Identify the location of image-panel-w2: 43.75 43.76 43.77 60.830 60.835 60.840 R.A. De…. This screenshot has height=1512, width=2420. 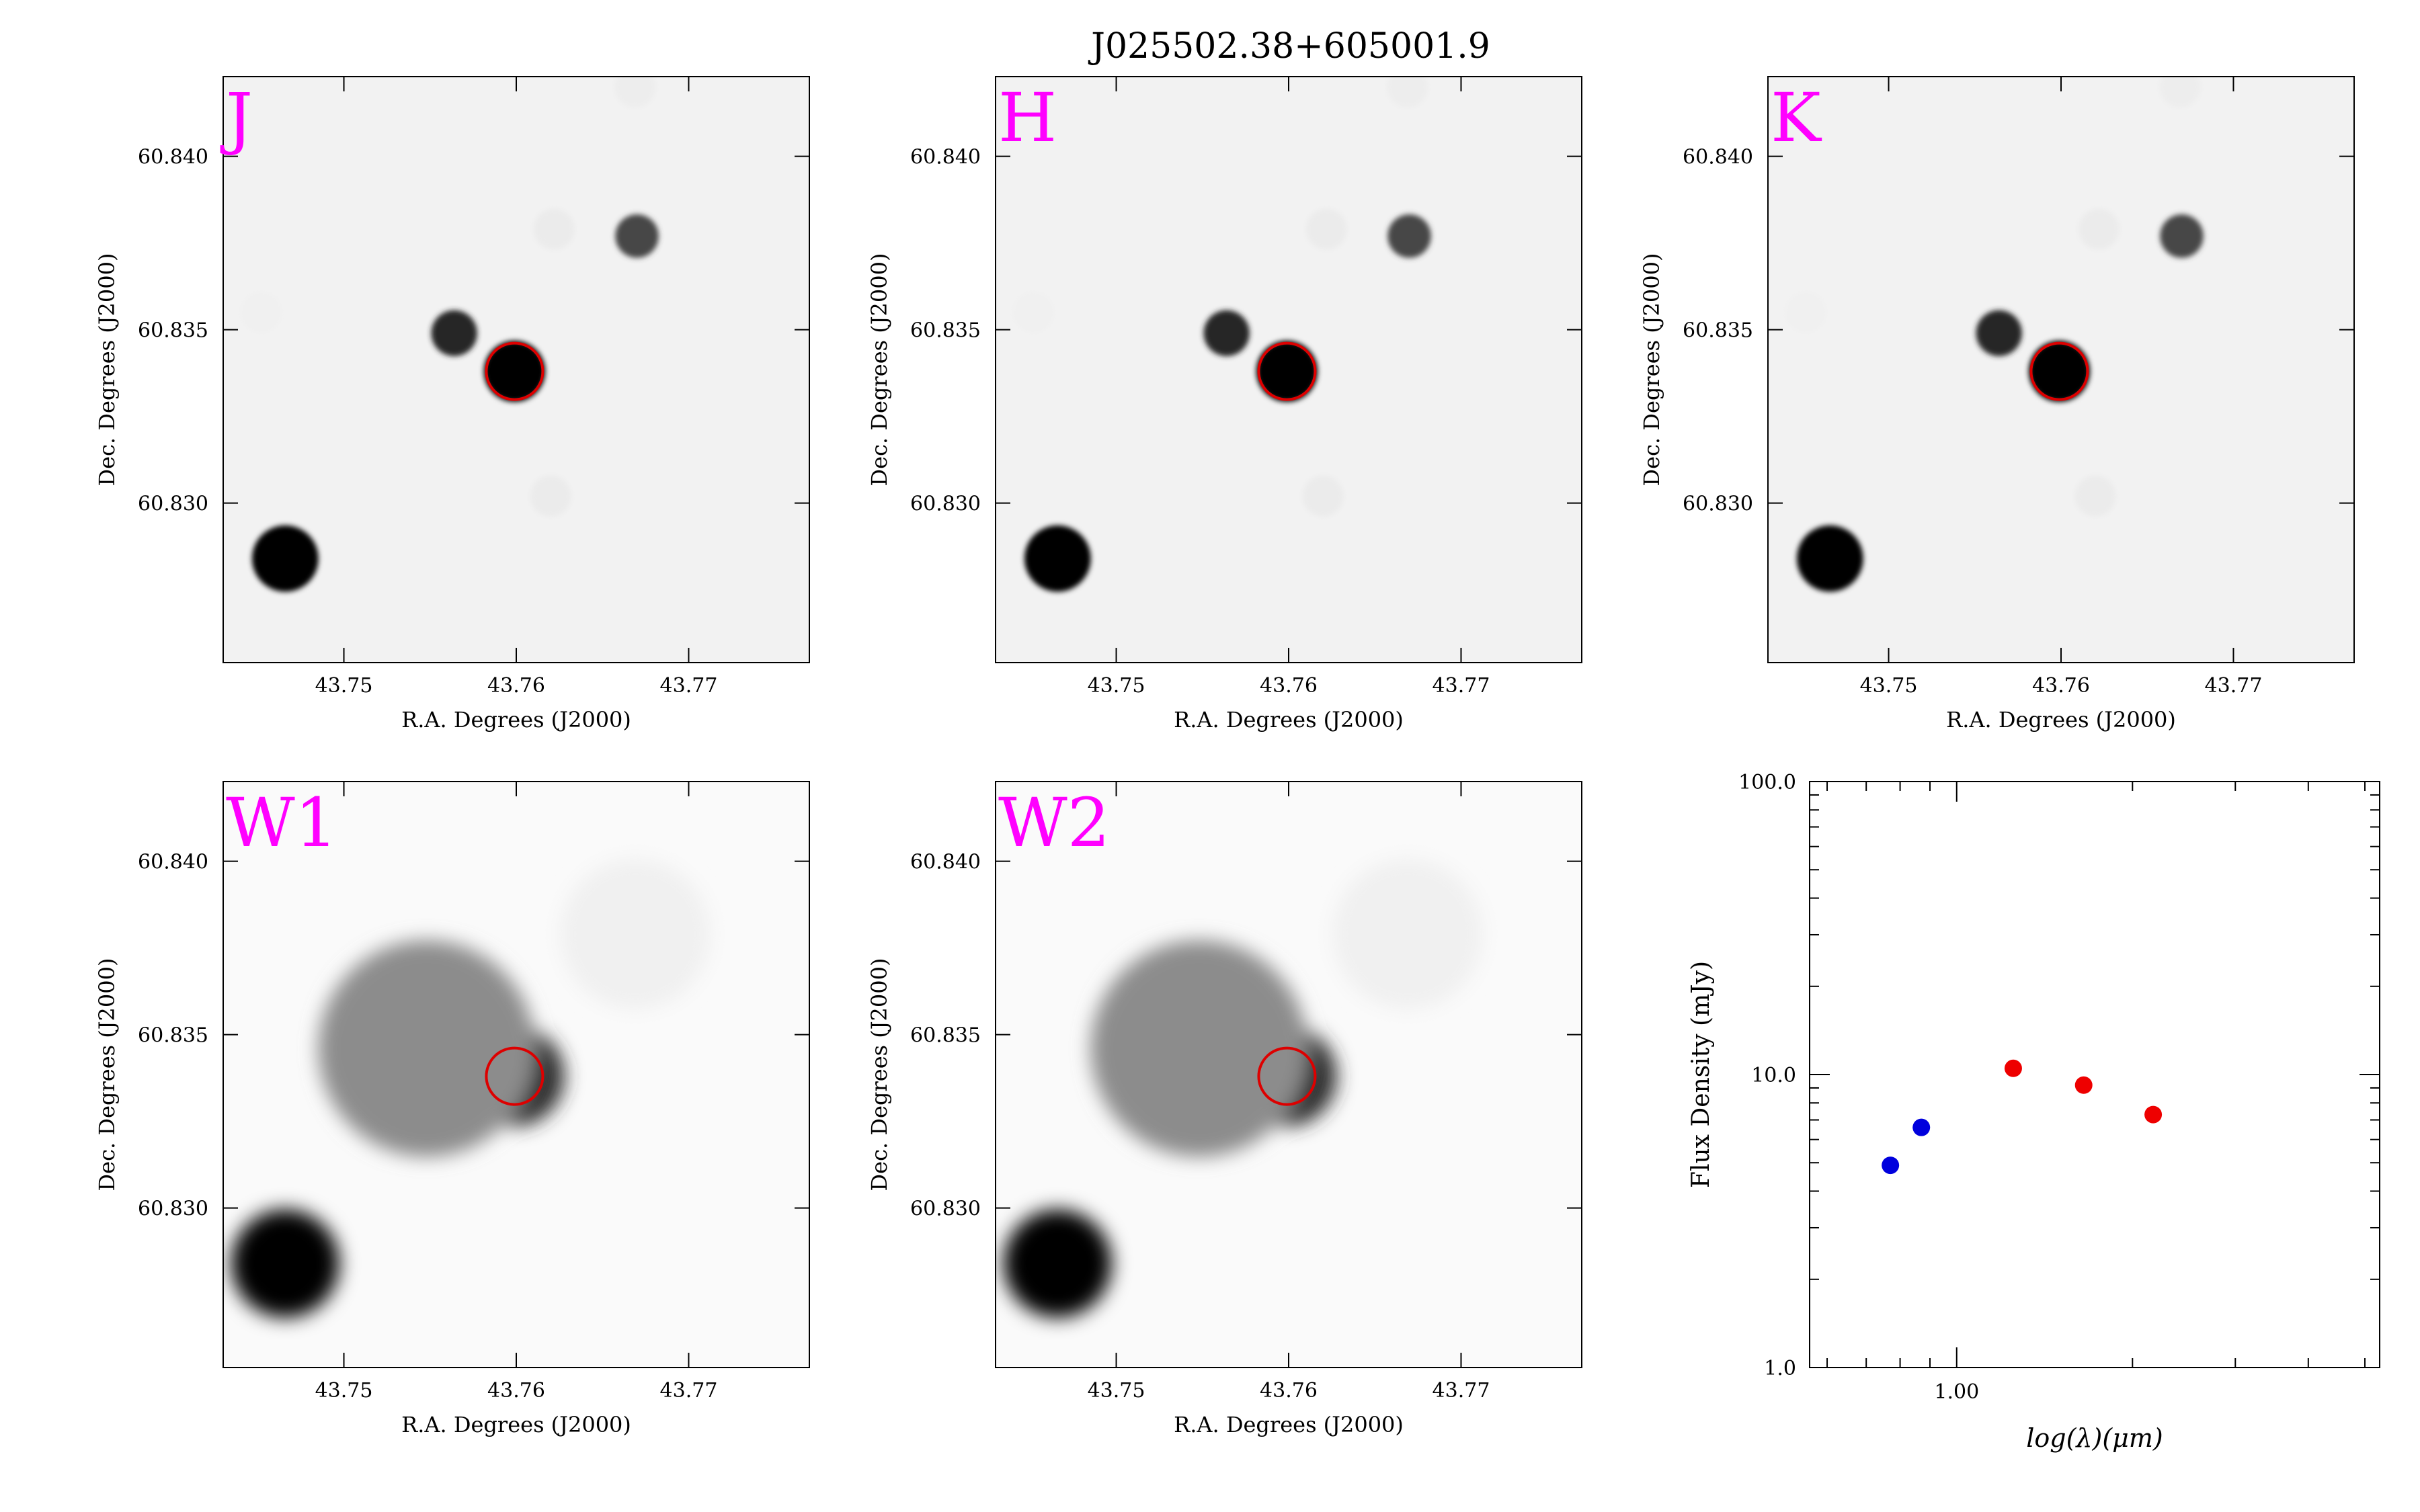
(1224, 1109).